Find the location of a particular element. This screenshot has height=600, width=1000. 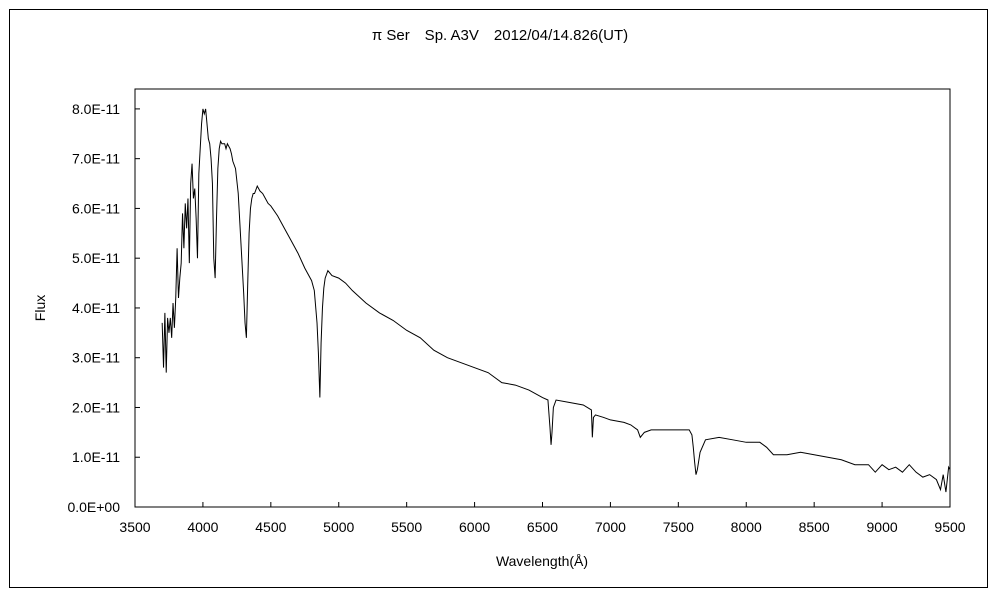

chart-title: π Ser Sp. A3V 2012/04/14.826(UT) is located at coordinates (500, 35).